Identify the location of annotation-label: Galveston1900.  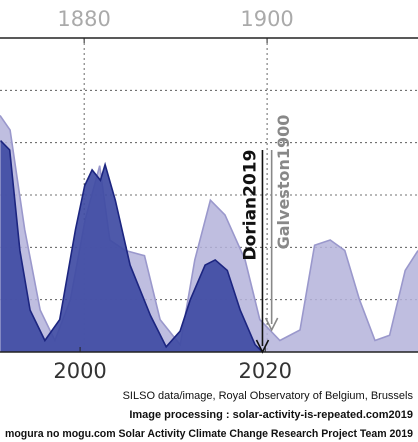
(283, 182).